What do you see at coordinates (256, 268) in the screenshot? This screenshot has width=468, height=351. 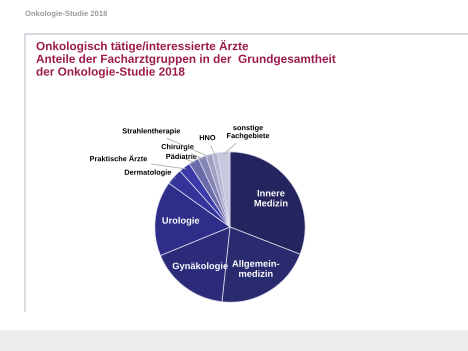 I see `slice-label: Allgemein- medizin` at bounding box center [256, 268].